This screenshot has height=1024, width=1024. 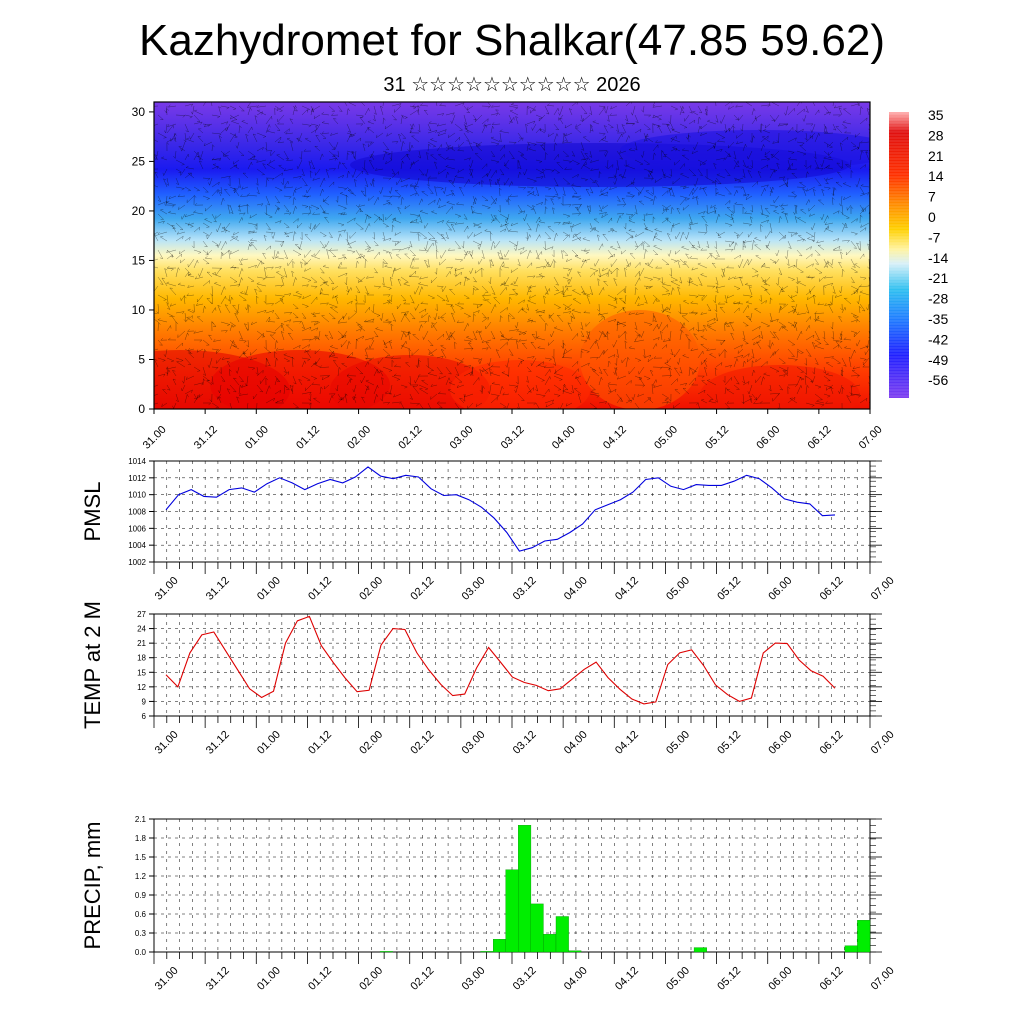 What do you see at coordinates (137, 461) in the screenshot?
I see `y-tick-label: 1014` at bounding box center [137, 461].